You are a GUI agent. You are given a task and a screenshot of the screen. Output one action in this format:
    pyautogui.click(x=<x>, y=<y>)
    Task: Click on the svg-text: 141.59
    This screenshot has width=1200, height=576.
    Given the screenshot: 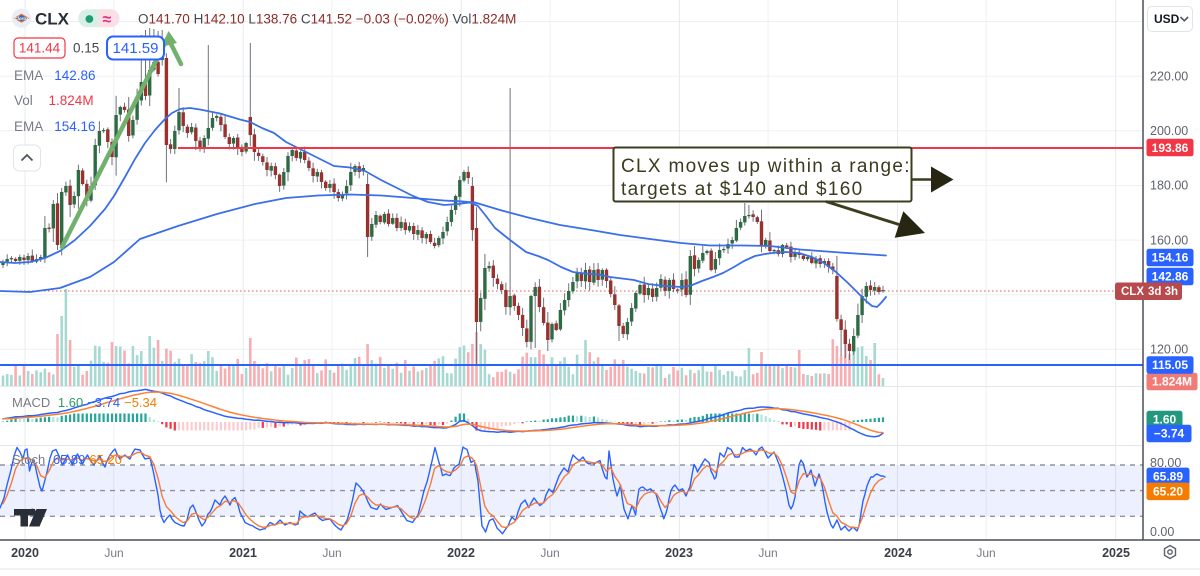 What is the action you would take?
    pyautogui.click(x=136, y=48)
    